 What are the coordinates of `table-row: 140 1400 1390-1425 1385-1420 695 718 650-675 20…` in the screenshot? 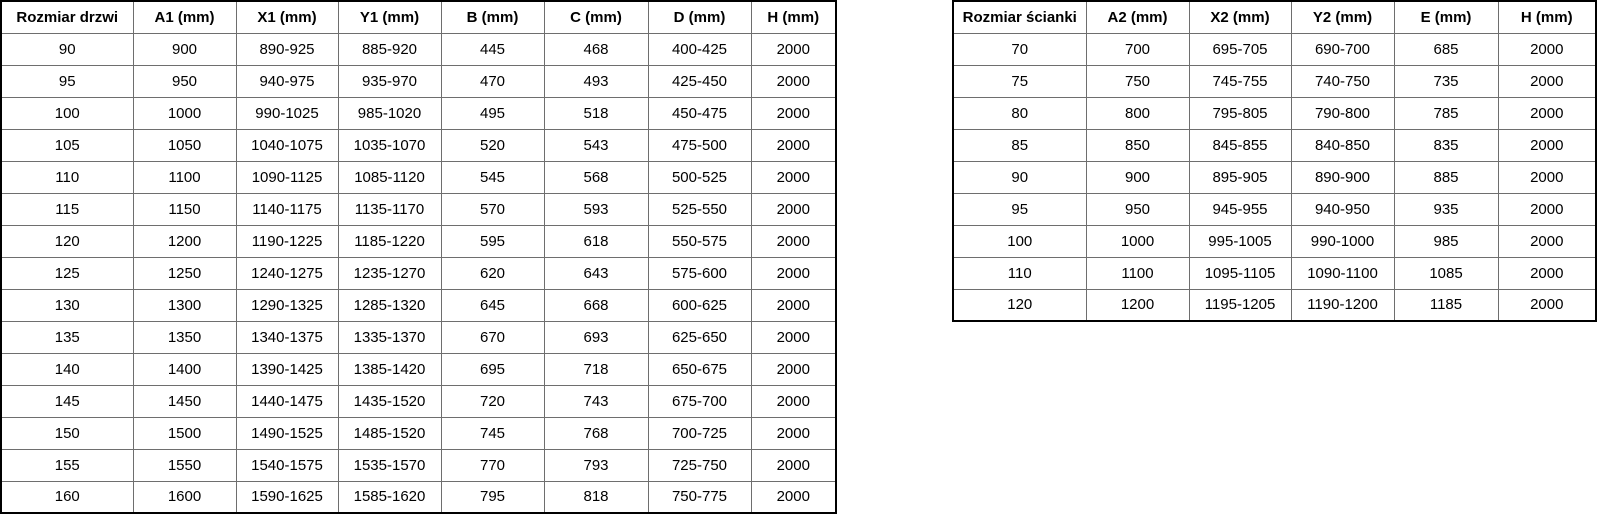 It's located at (418, 369).